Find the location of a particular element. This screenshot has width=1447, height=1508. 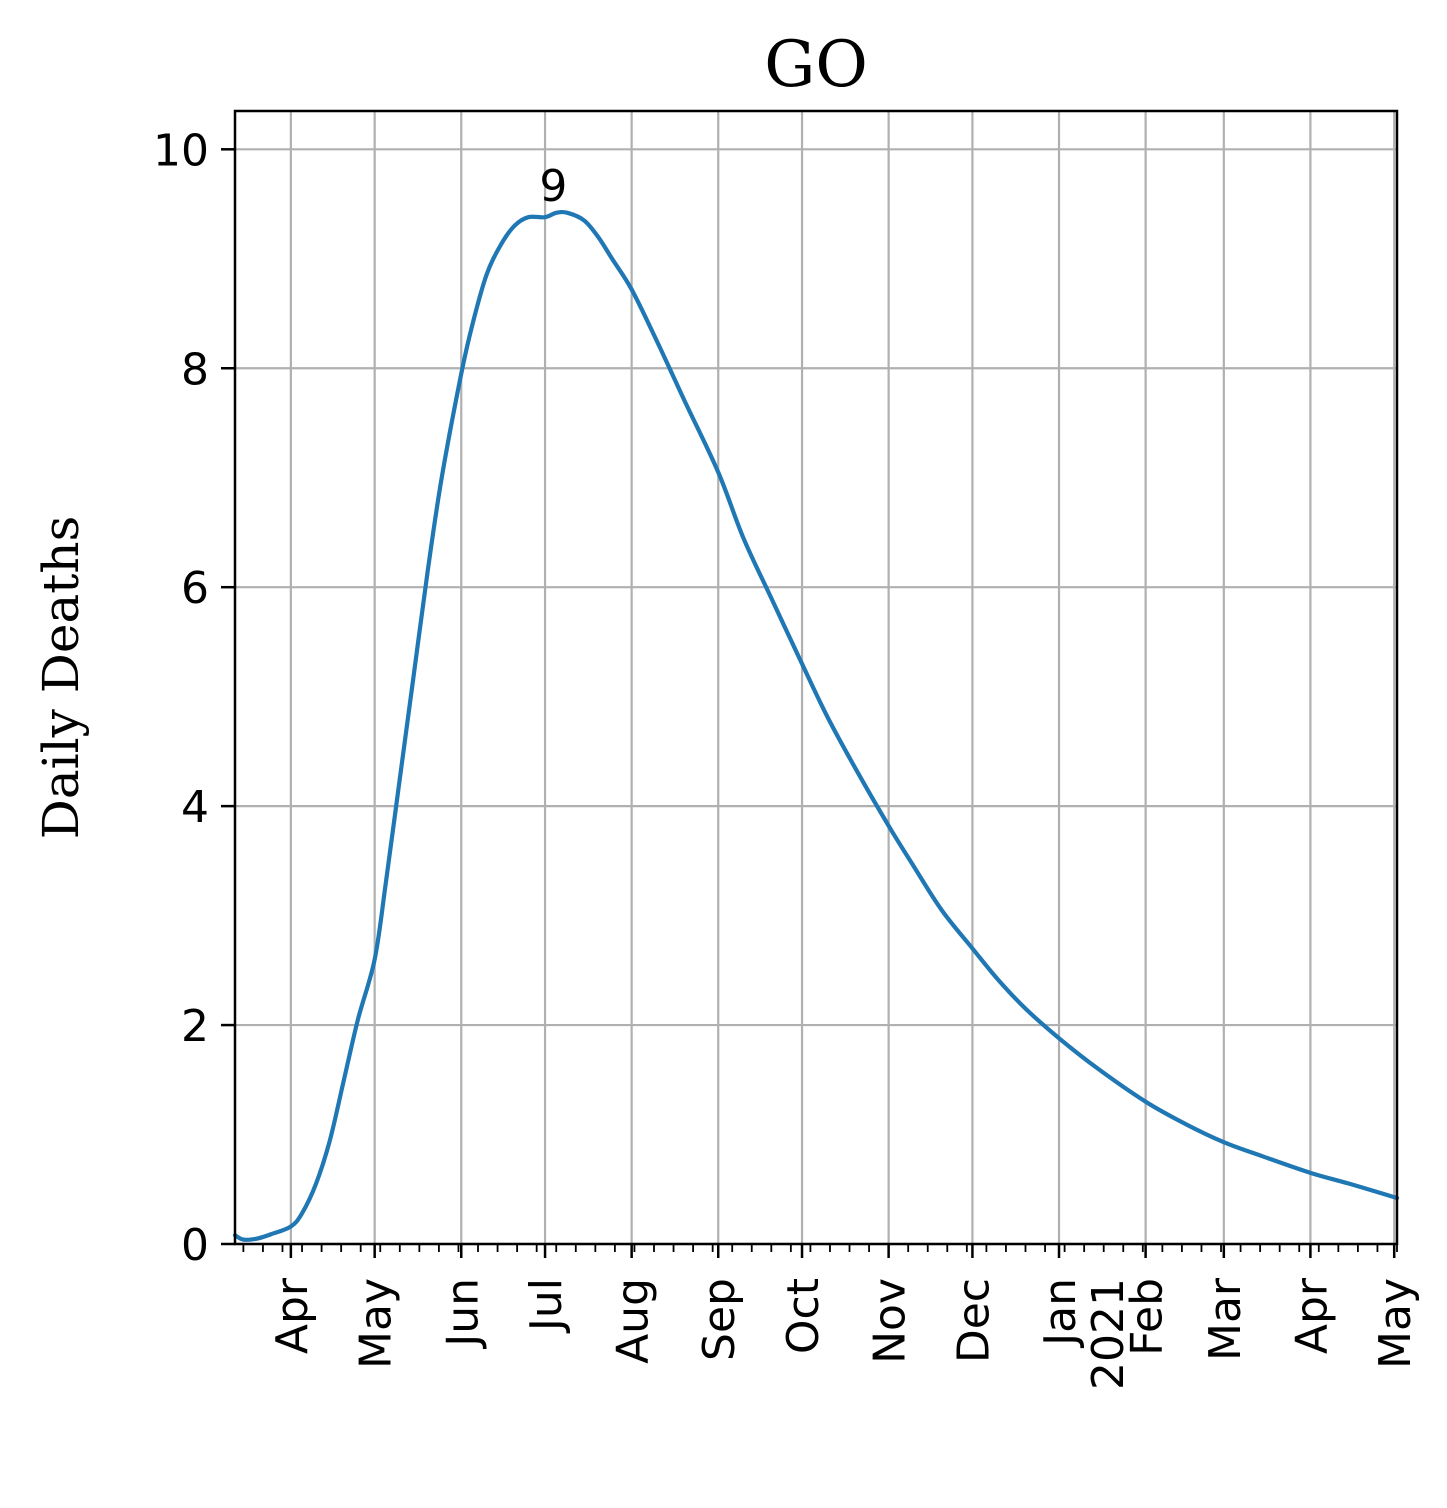

x-tick-label: Mar is located at coordinates (1225, 1319).